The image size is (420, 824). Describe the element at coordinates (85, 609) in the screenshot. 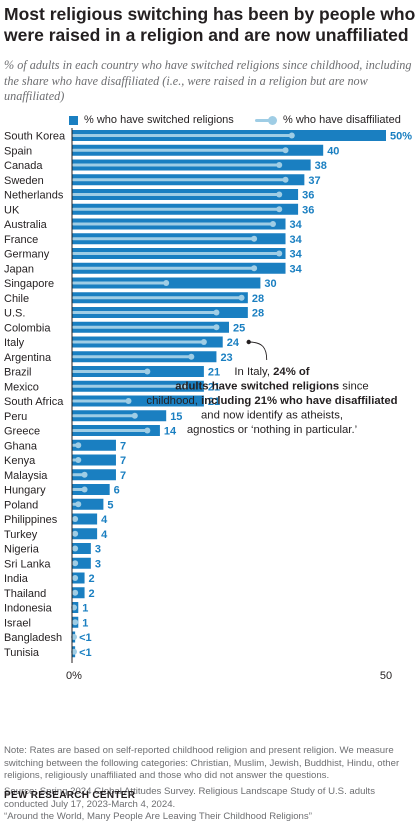

I see `value-label-indonesia: 1` at that location.